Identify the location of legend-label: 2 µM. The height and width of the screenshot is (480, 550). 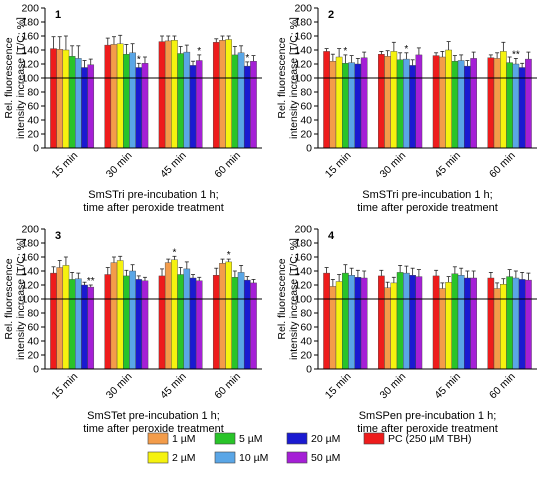
(184, 458).